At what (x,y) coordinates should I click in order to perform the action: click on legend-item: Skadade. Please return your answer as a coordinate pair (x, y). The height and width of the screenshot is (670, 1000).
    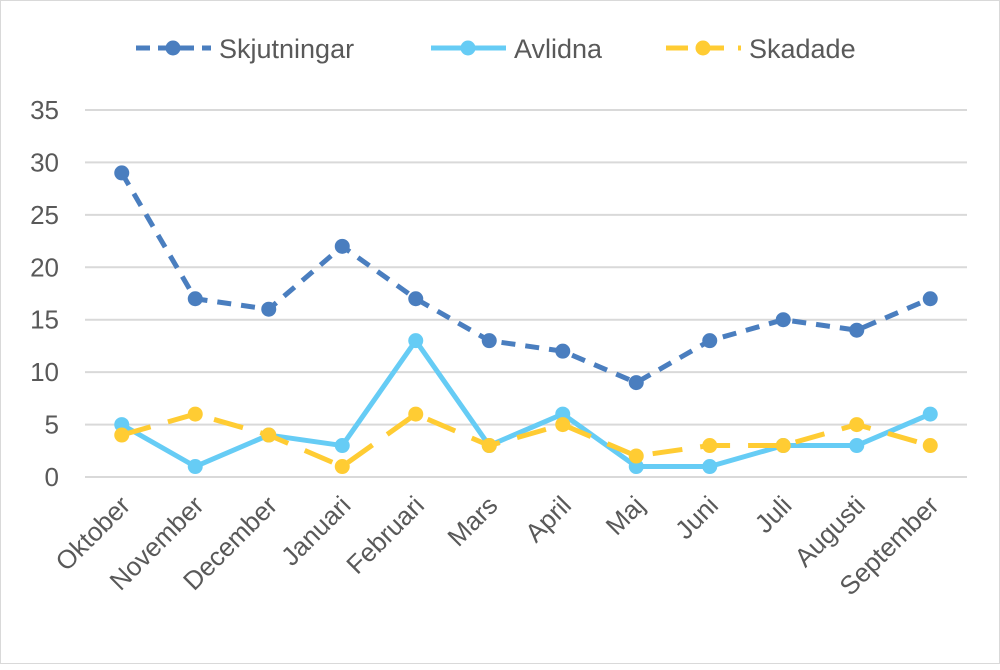
    Looking at the image, I should click on (761, 49).